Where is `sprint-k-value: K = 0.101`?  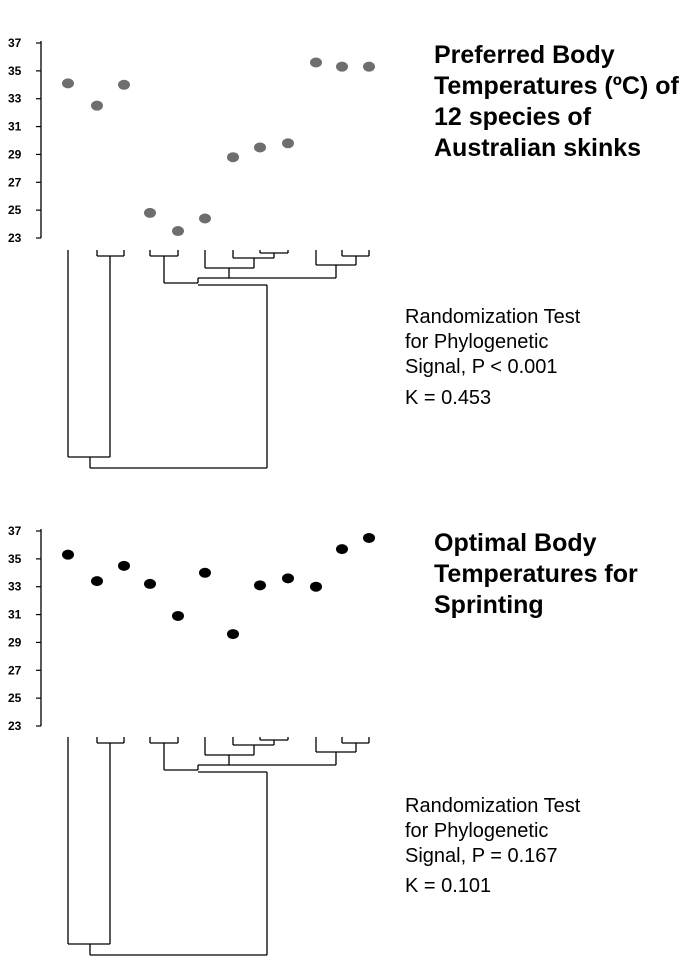 sprint-k-value: K = 0.101 is located at coordinates (448, 886).